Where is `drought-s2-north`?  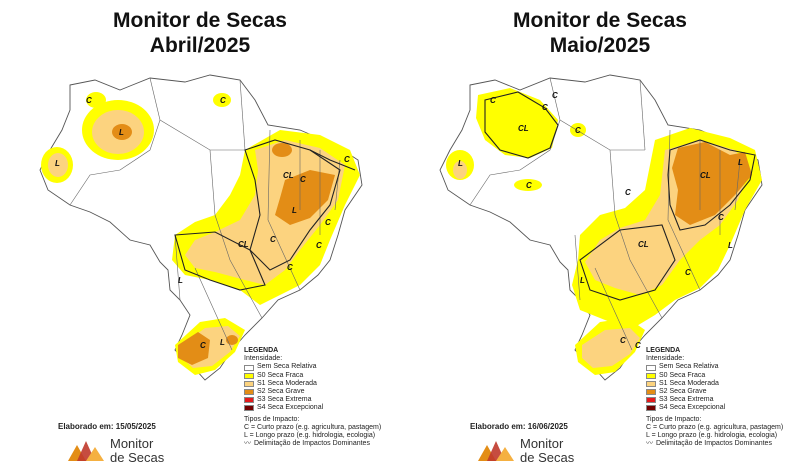
drought-s2-north is located at coordinates (122, 132).